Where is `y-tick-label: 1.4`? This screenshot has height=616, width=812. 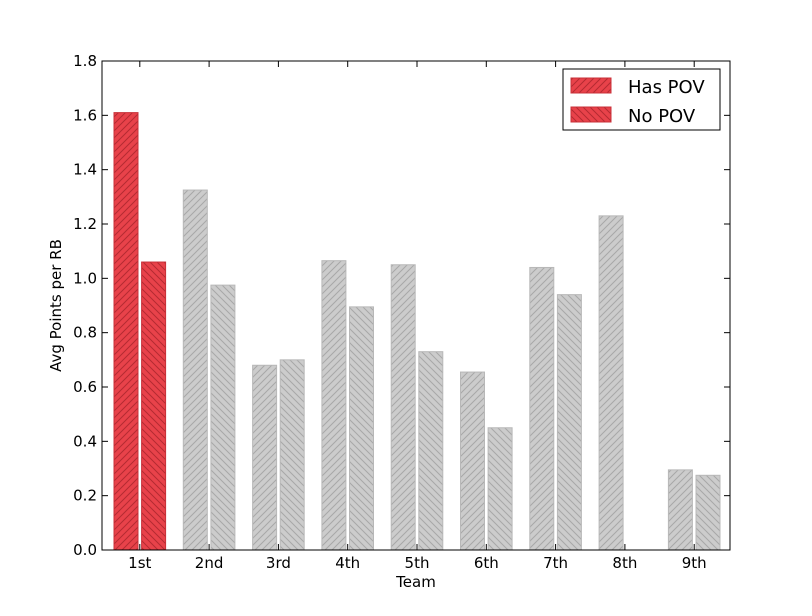 y-tick-label: 1.4 is located at coordinates (85, 170).